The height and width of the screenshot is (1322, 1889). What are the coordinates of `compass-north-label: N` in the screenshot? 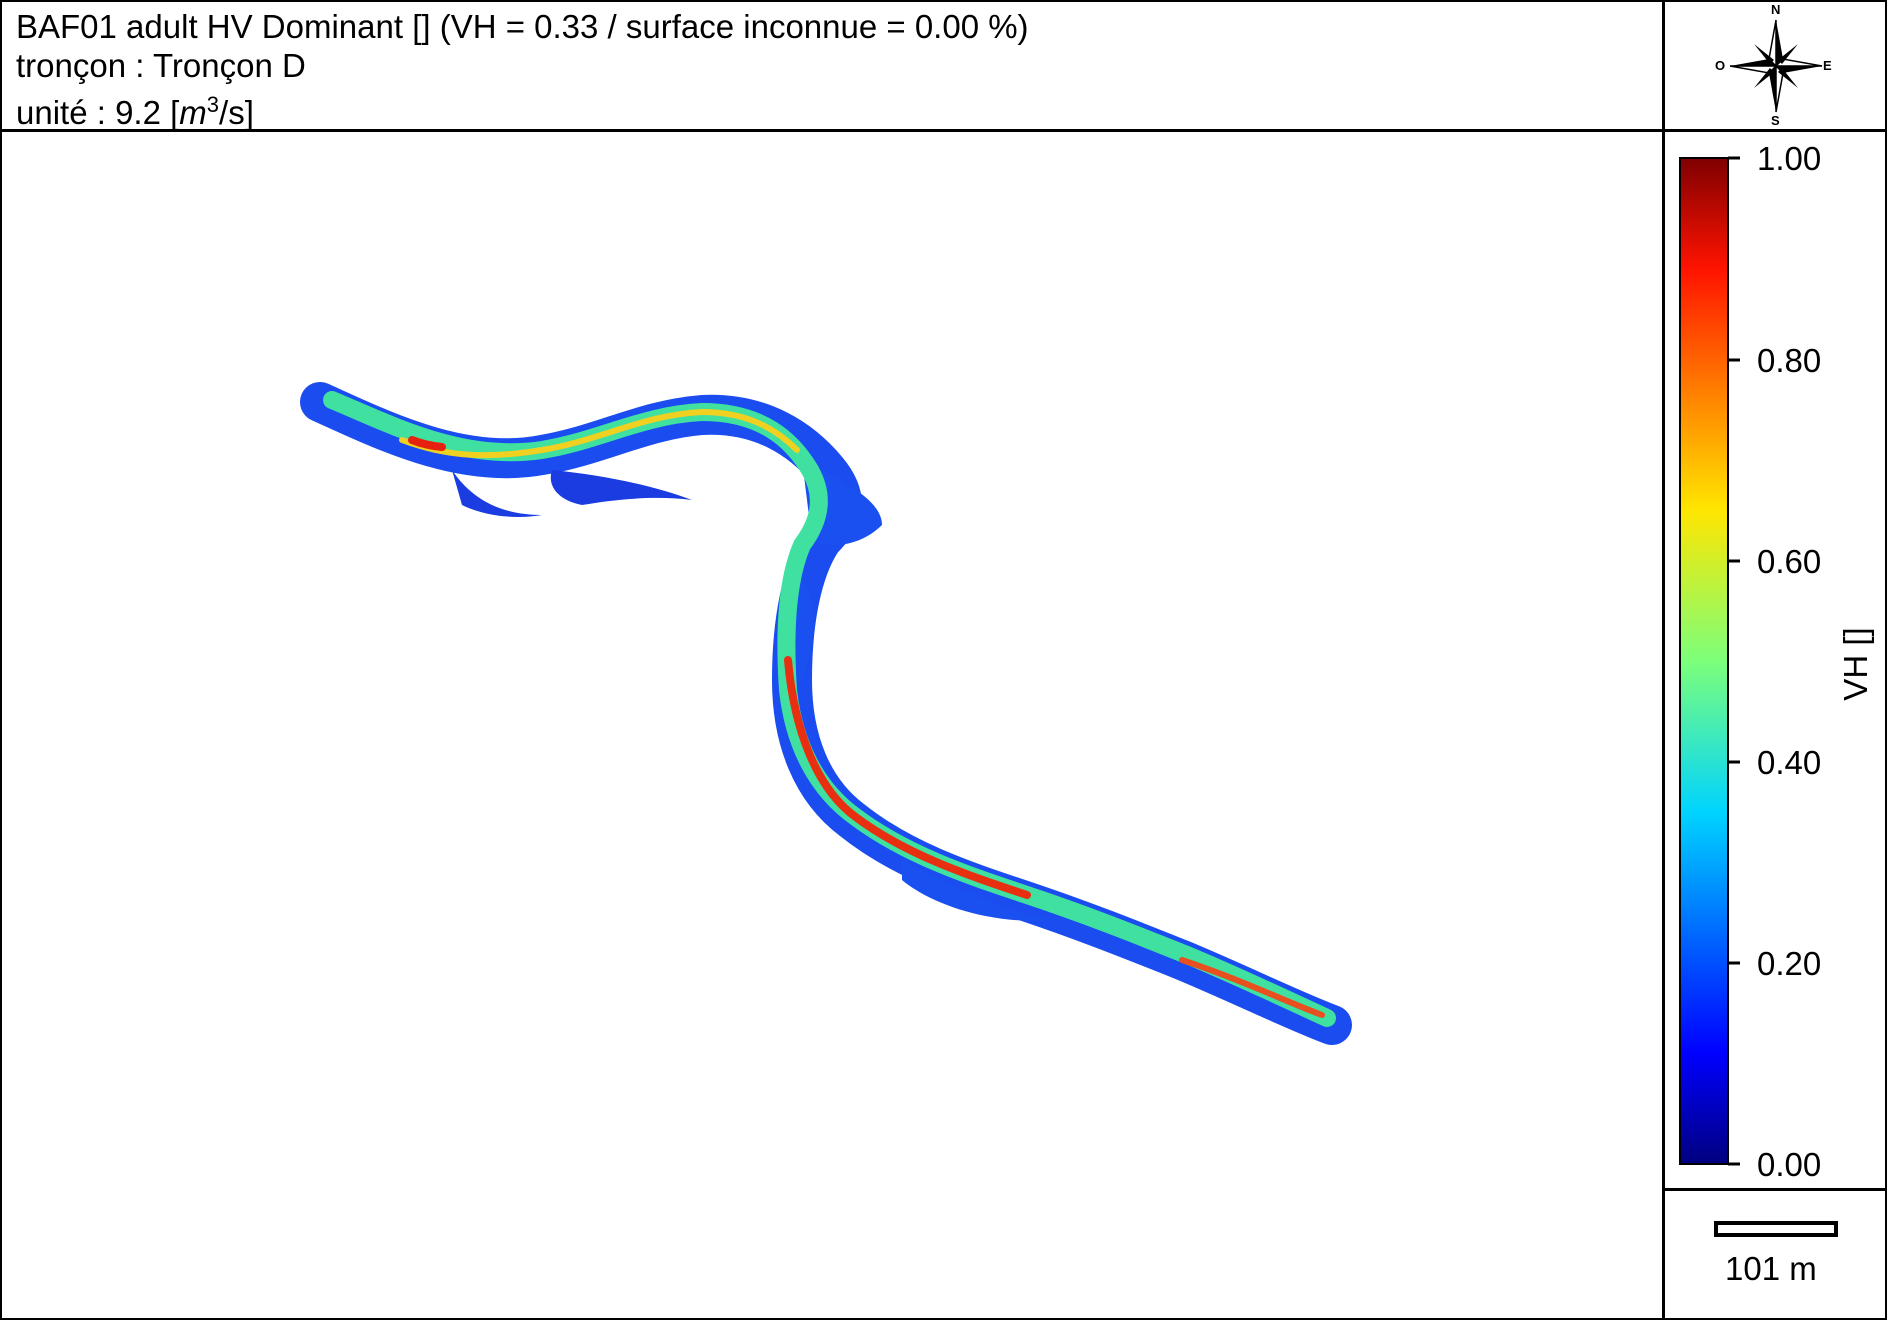 It's located at (1776, 9).